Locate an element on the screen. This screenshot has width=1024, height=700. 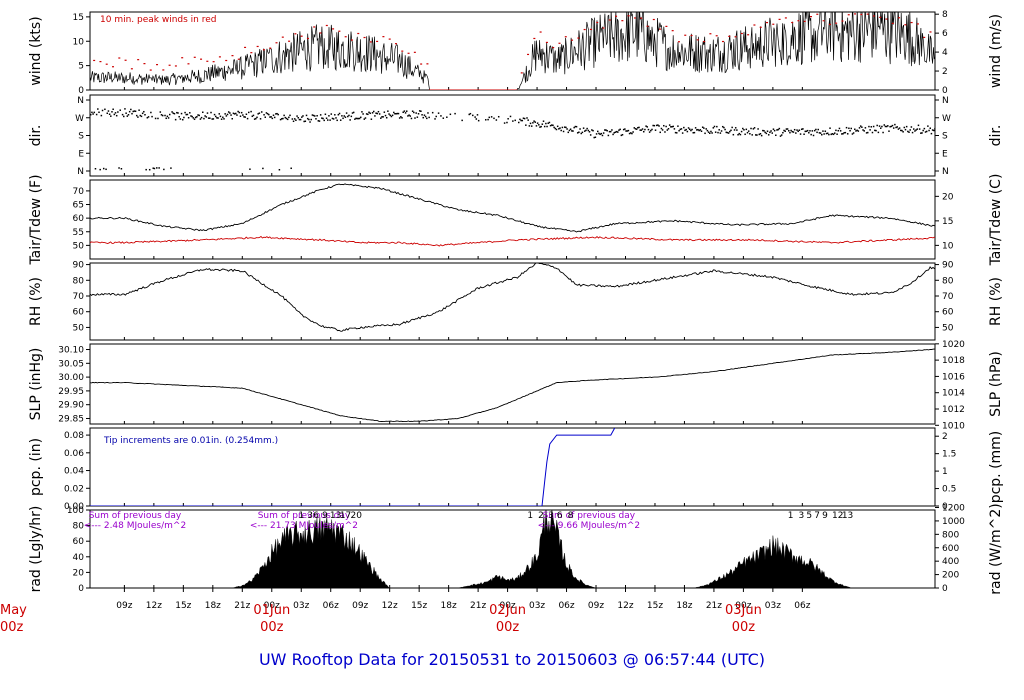
day-label-line2: 00z is located at coordinates (744, 627).